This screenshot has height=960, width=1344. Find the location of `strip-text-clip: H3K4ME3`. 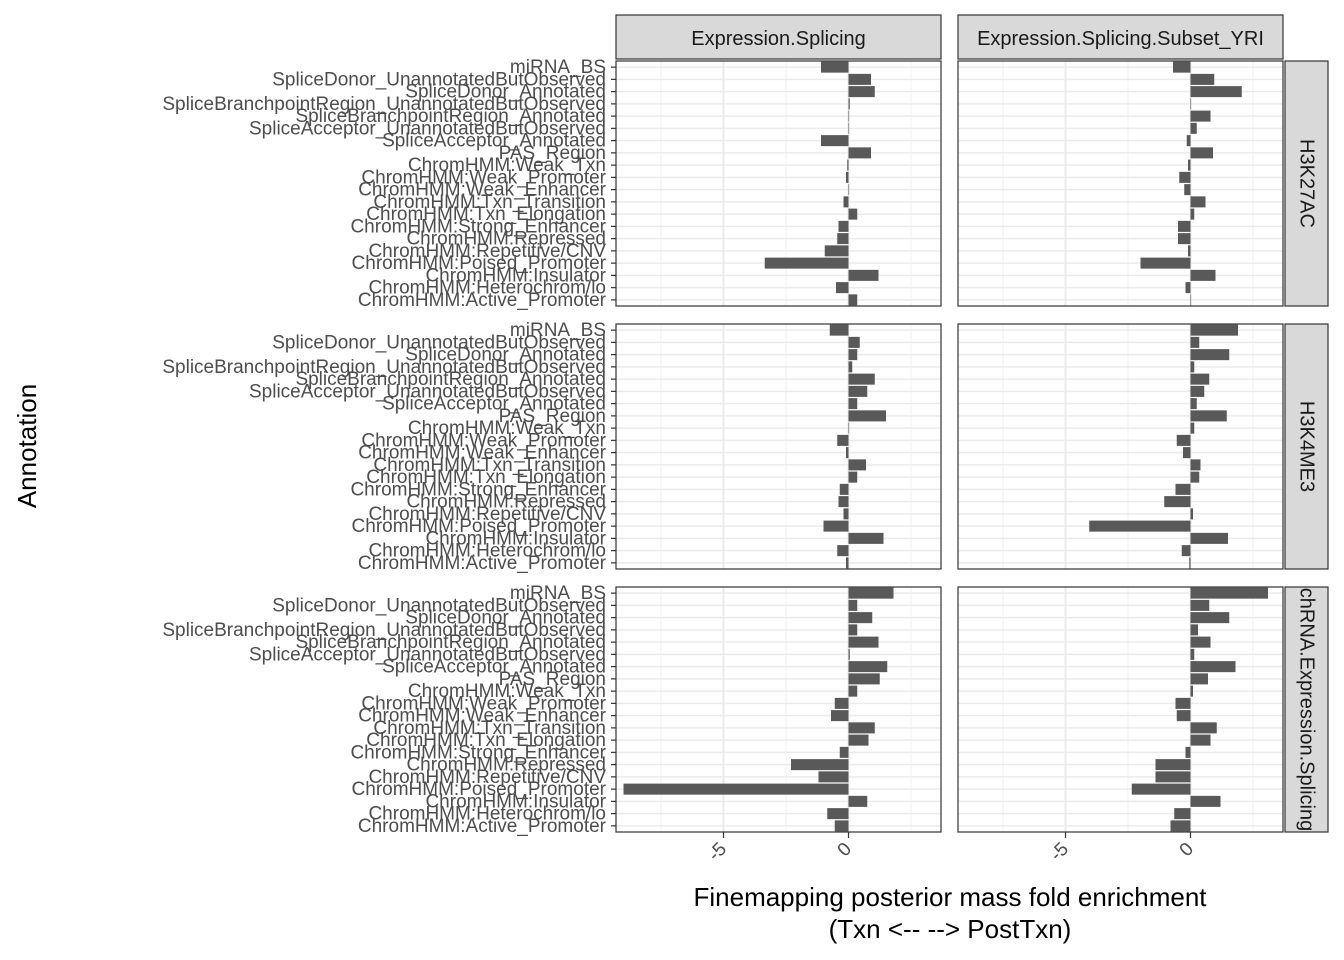

strip-text-clip: H3K4ME3 is located at coordinates (1307, 446).